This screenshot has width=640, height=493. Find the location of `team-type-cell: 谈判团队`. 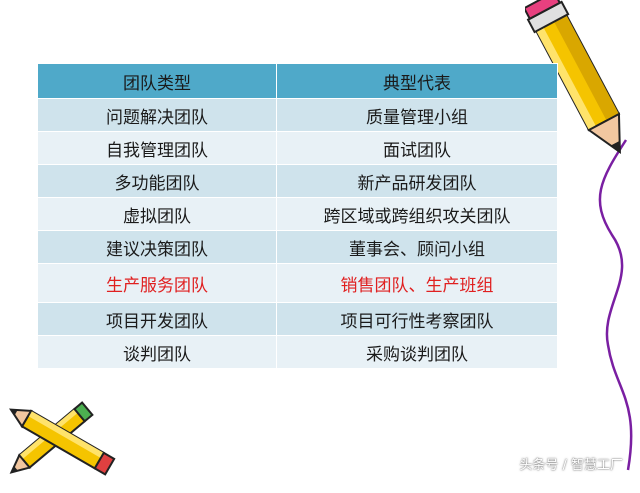

team-type-cell: 谈判团队 is located at coordinates (157, 352).